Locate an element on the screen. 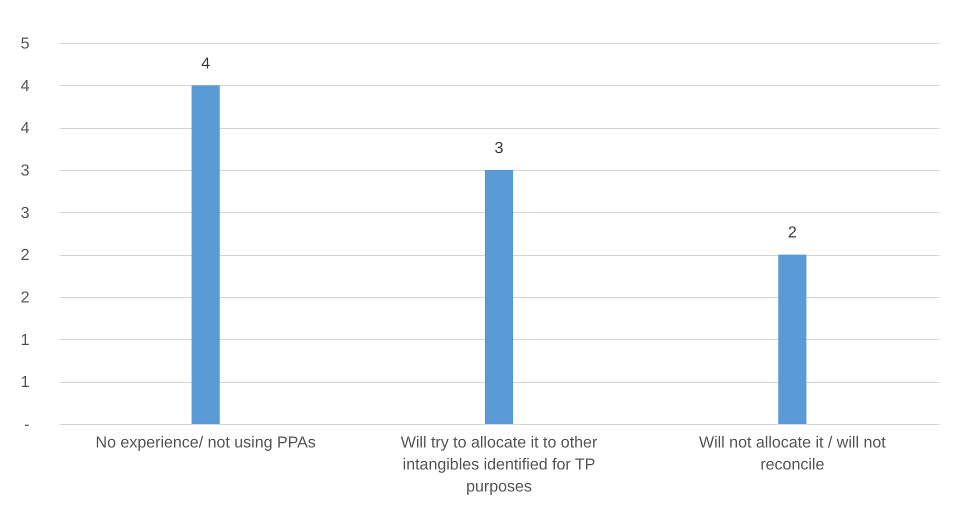  x-tick-label: Will not allocate it / will not reconcile is located at coordinates (792, 454).